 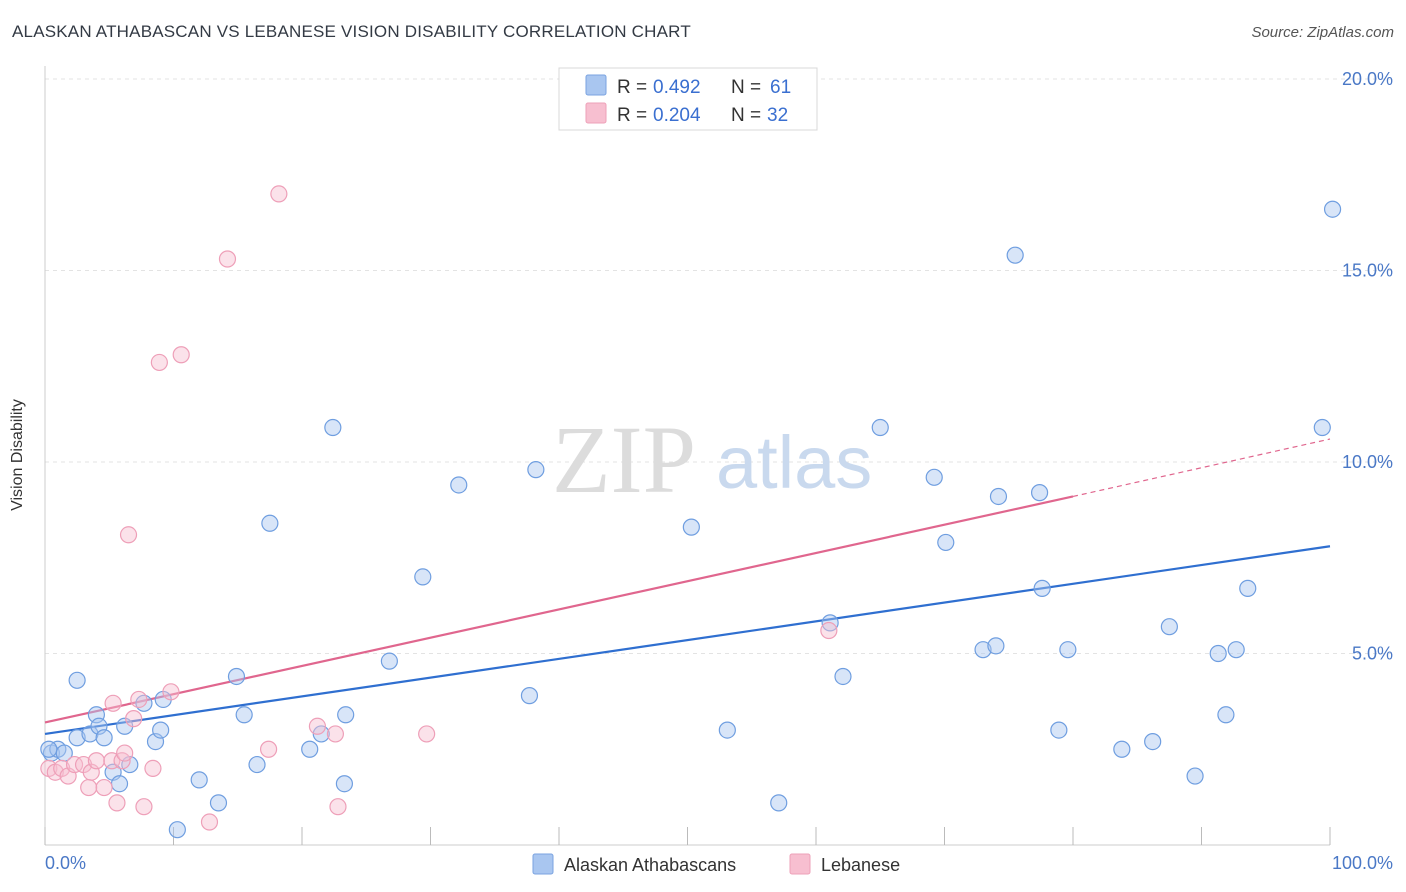 What do you see at coordinates (1322, 32) in the screenshot?
I see `source-label: Source: ZipAtlas.com` at bounding box center [1322, 32].